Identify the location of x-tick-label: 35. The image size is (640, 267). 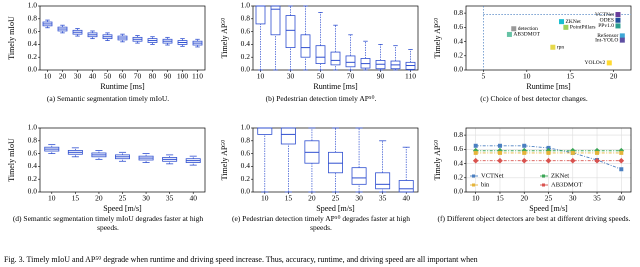
(170, 198).